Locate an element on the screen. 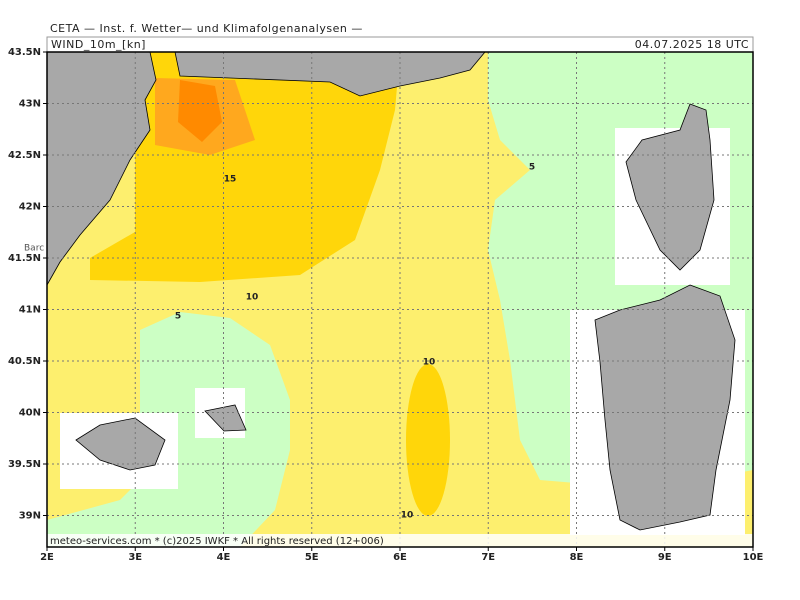 Image resolution: width=800 pixels, height=600 pixels. lat-label: 41N is located at coordinates (30, 310).